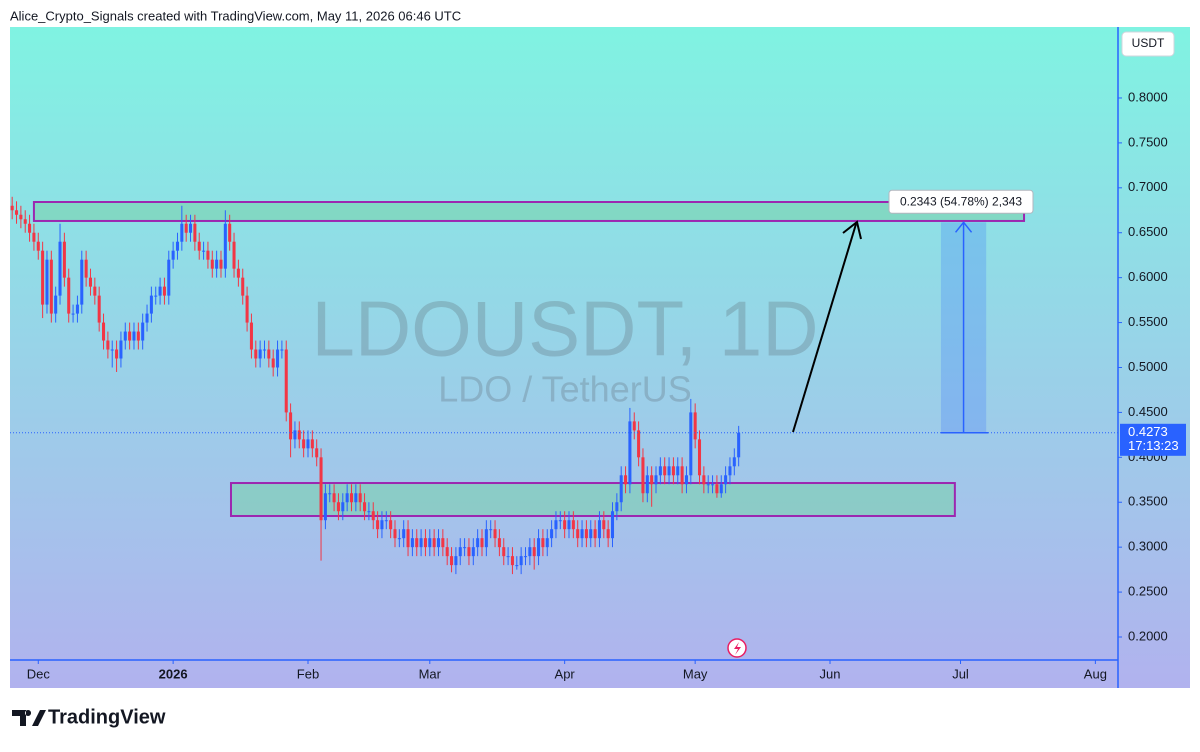 The width and height of the screenshot is (1200, 752). I want to click on measure-arrowhead, so click(963, 227).